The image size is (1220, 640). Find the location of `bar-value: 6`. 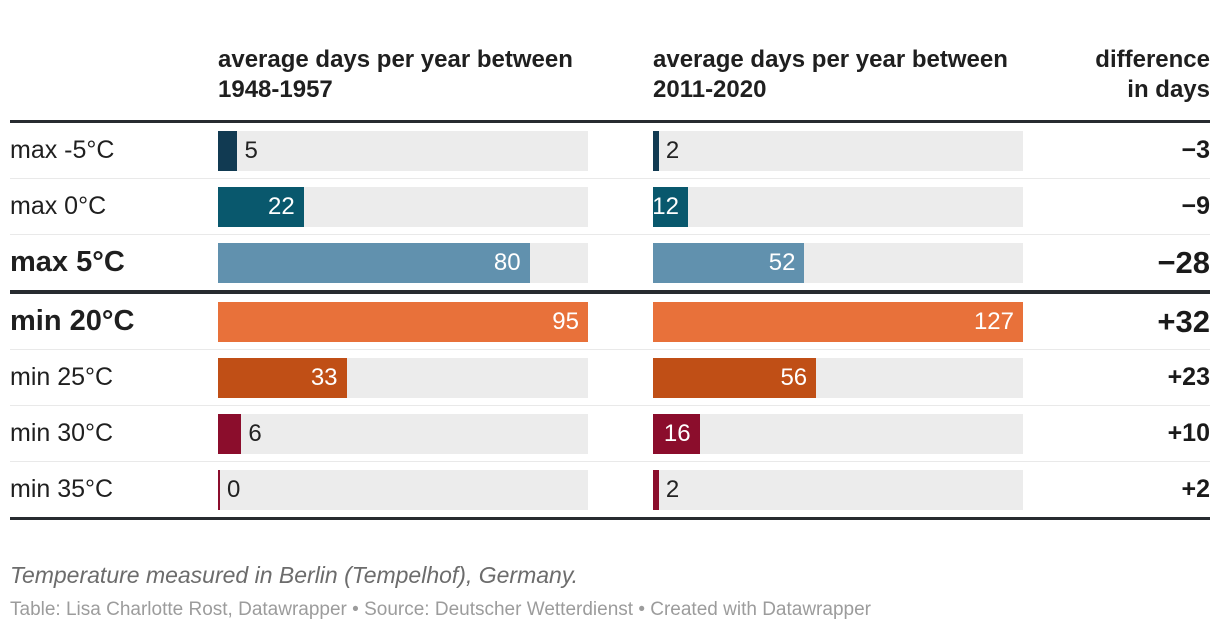

bar-value: 6 is located at coordinates (255, 433).